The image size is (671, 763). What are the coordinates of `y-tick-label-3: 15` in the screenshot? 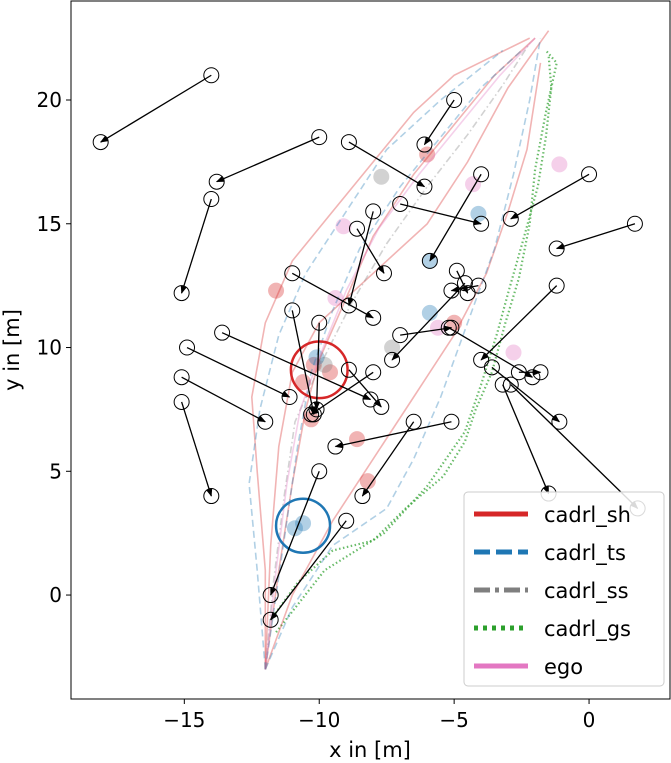 It's located at (49, 224).